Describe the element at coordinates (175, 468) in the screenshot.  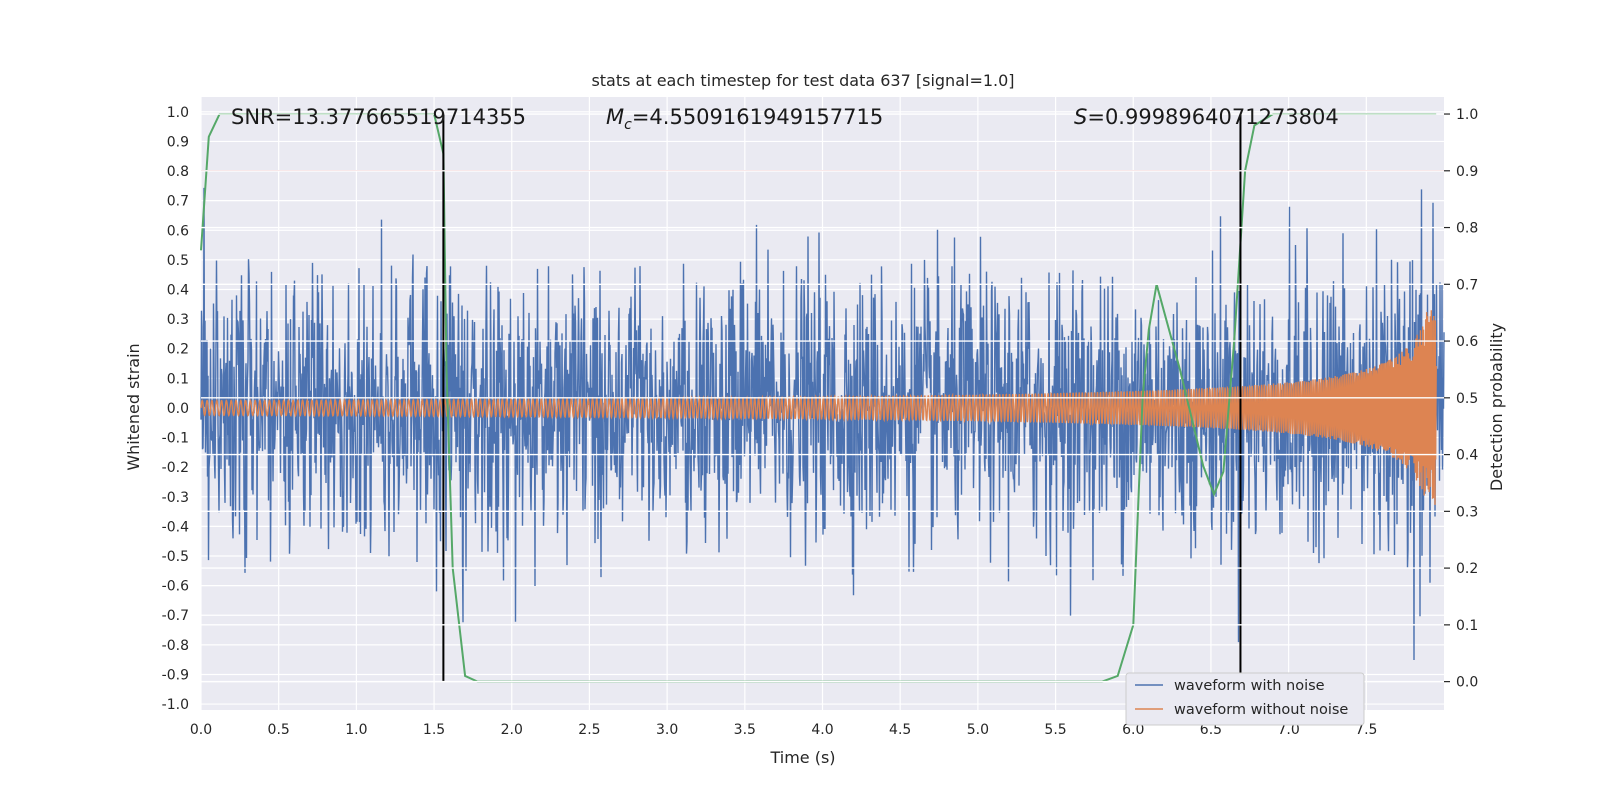
I see `y-left-tick-label: -0.2` at that location.